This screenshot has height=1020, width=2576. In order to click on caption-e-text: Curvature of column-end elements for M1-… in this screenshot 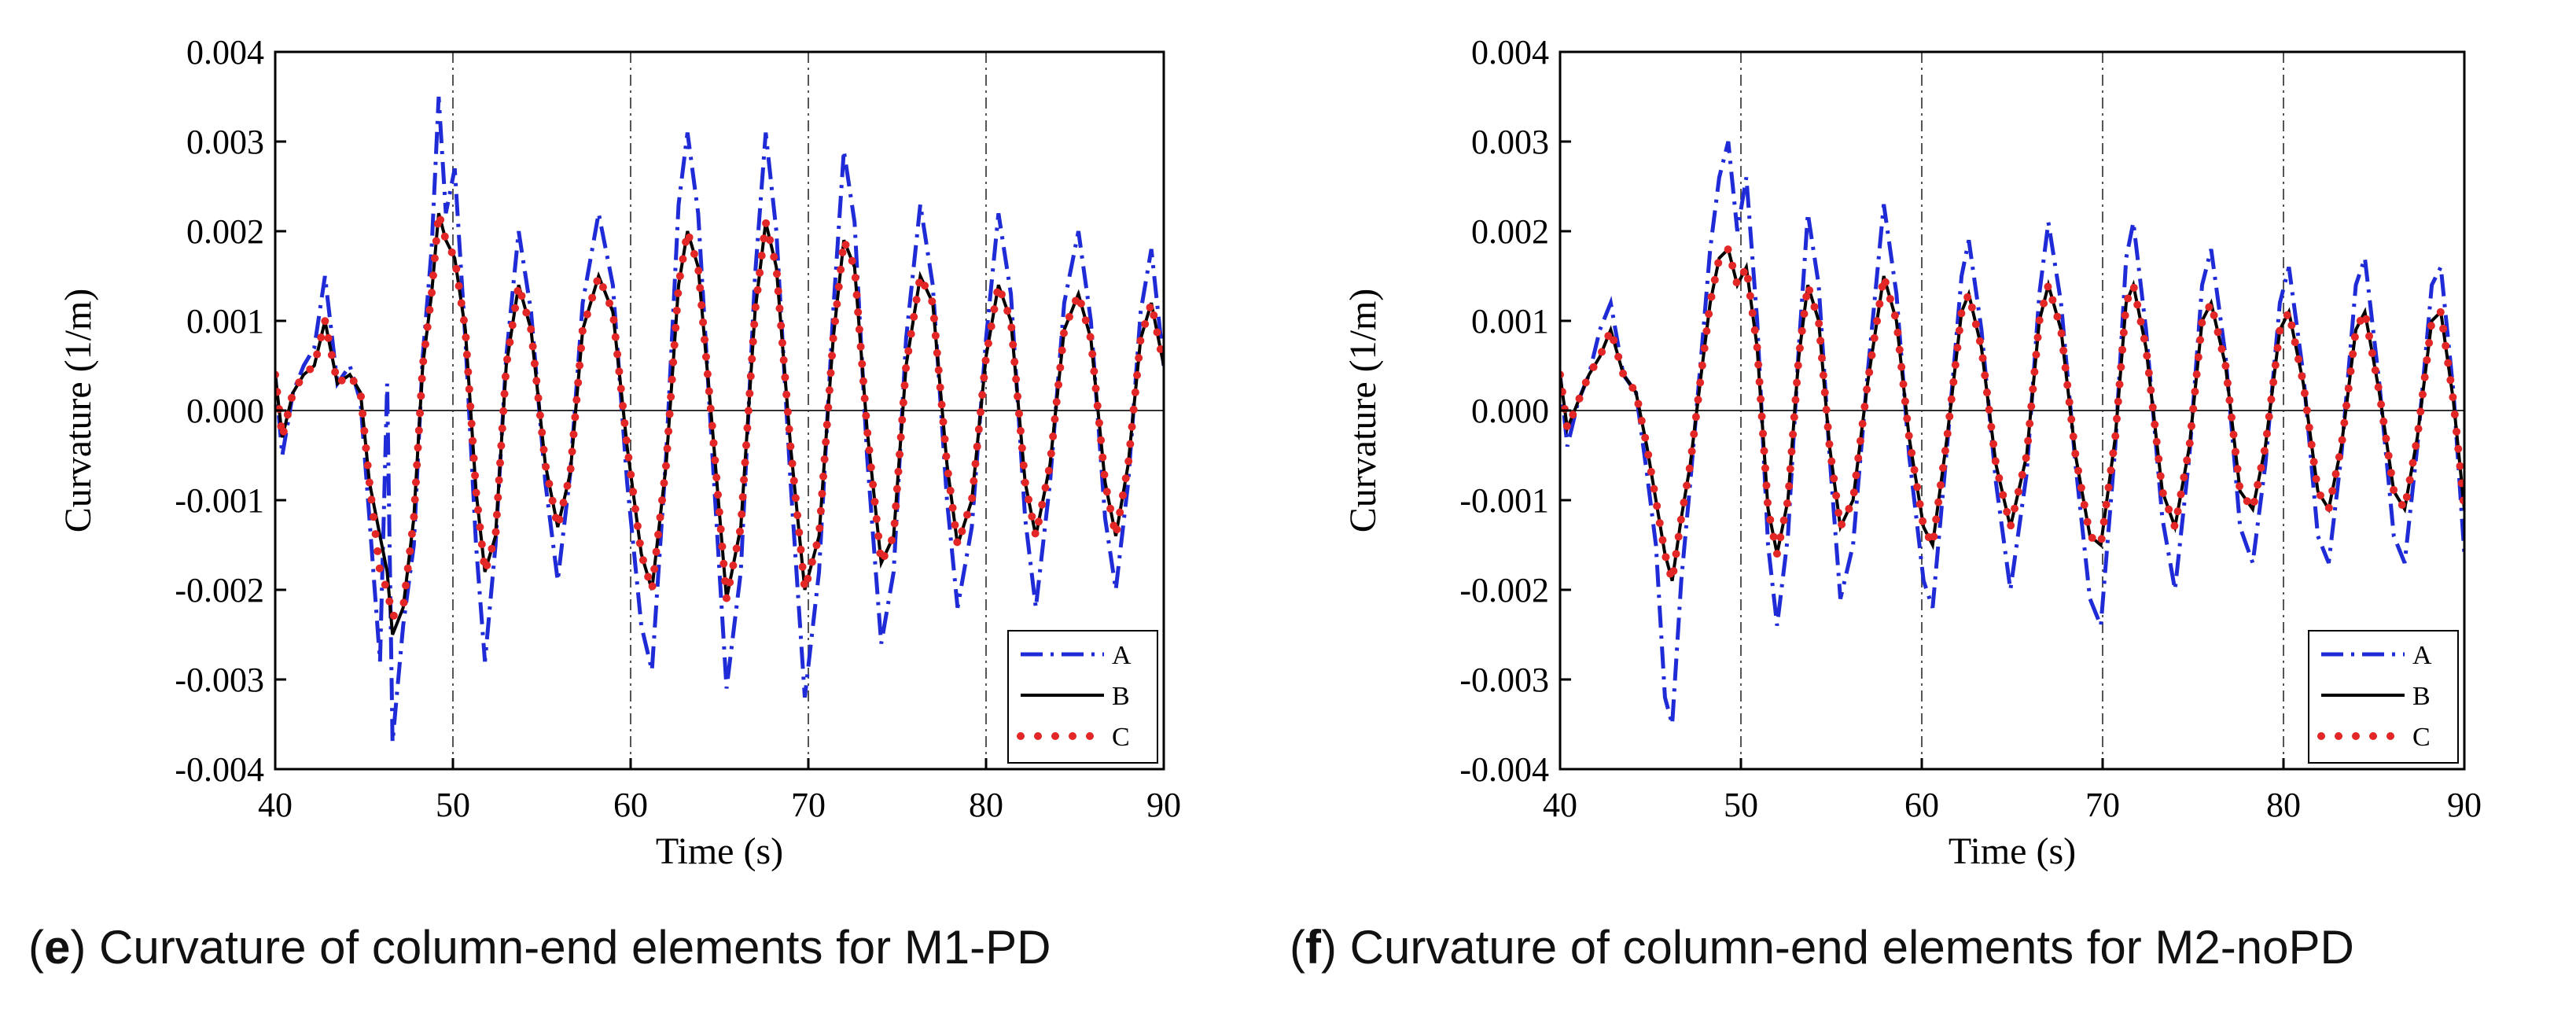, I will do `click(575, 947)`.